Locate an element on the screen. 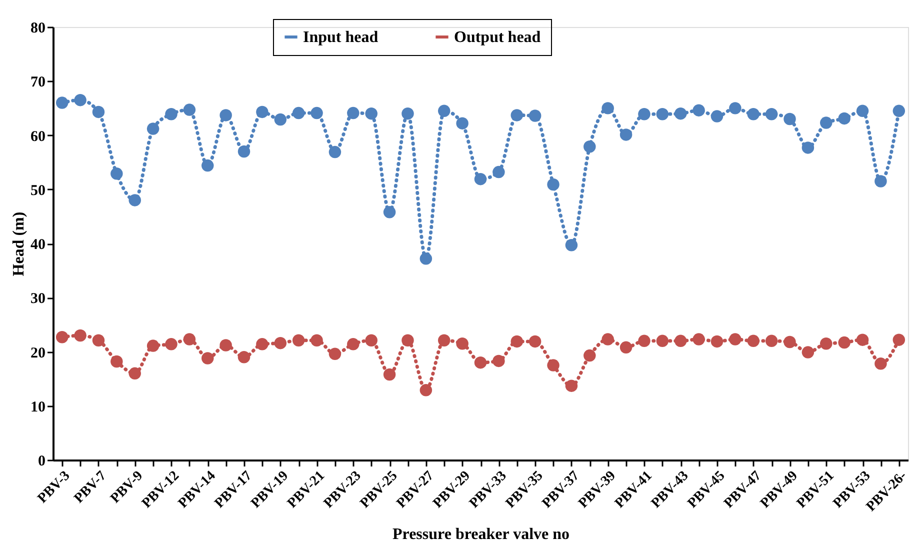 This screenshot has width=919, height=550. x-axis-title: Pressure breaker valve no is located at coordinates (481, 534).